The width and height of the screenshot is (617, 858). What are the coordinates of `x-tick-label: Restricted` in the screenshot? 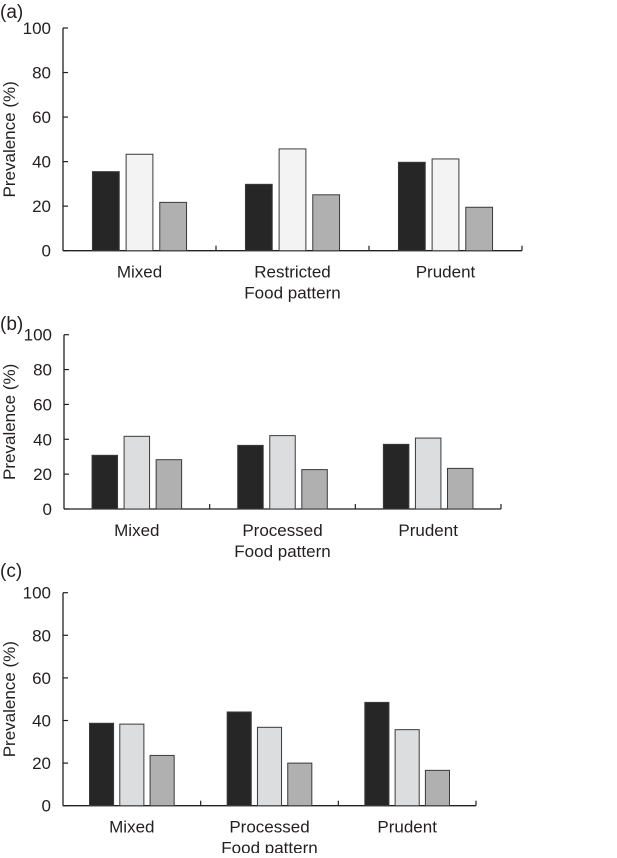 It's located at (292, 272).